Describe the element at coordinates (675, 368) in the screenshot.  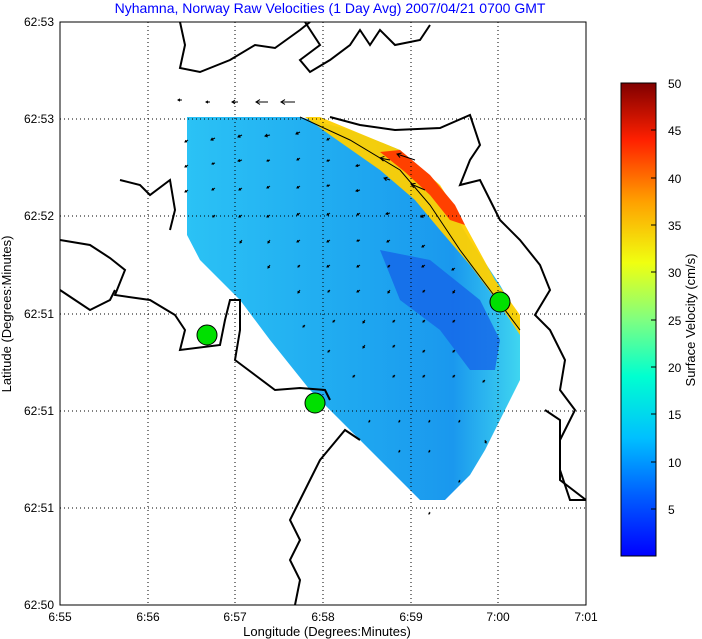
I see `colorbar-tick-label: 20` at that location.